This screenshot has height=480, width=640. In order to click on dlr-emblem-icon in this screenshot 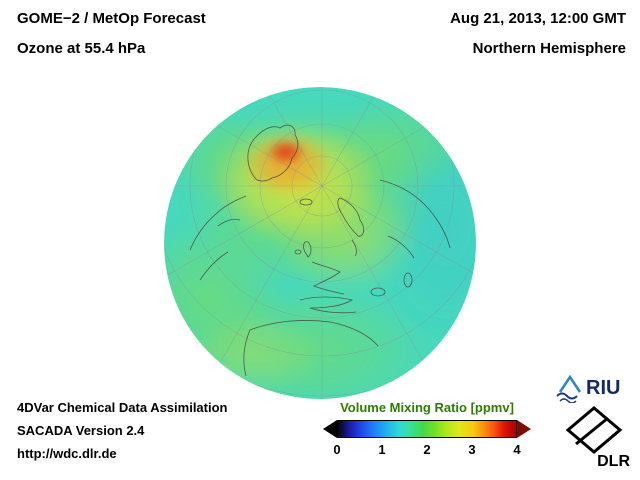, I will do `click(594, 430)`.